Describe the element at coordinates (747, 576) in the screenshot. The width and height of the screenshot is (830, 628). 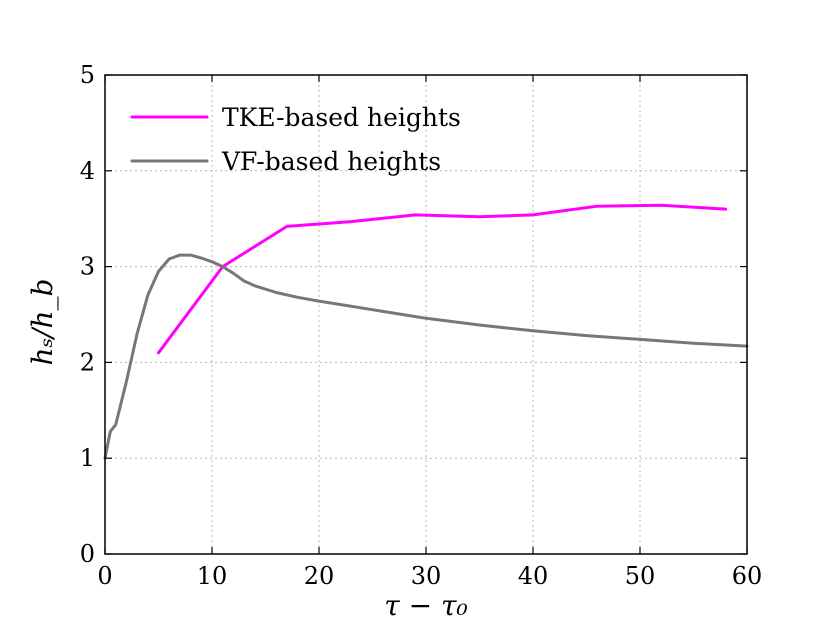
I see `x-tick-label: 60` at that location.